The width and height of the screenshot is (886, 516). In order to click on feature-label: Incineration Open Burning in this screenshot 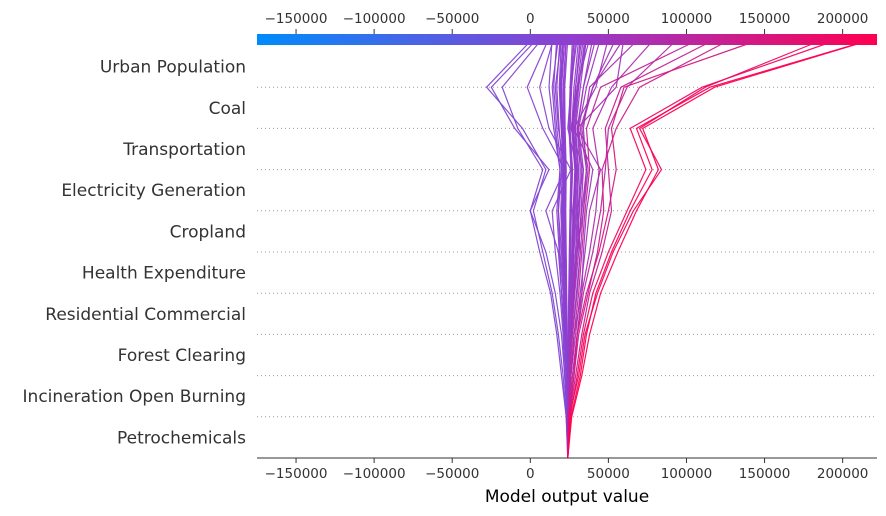, I will do `click(134, 397)`.